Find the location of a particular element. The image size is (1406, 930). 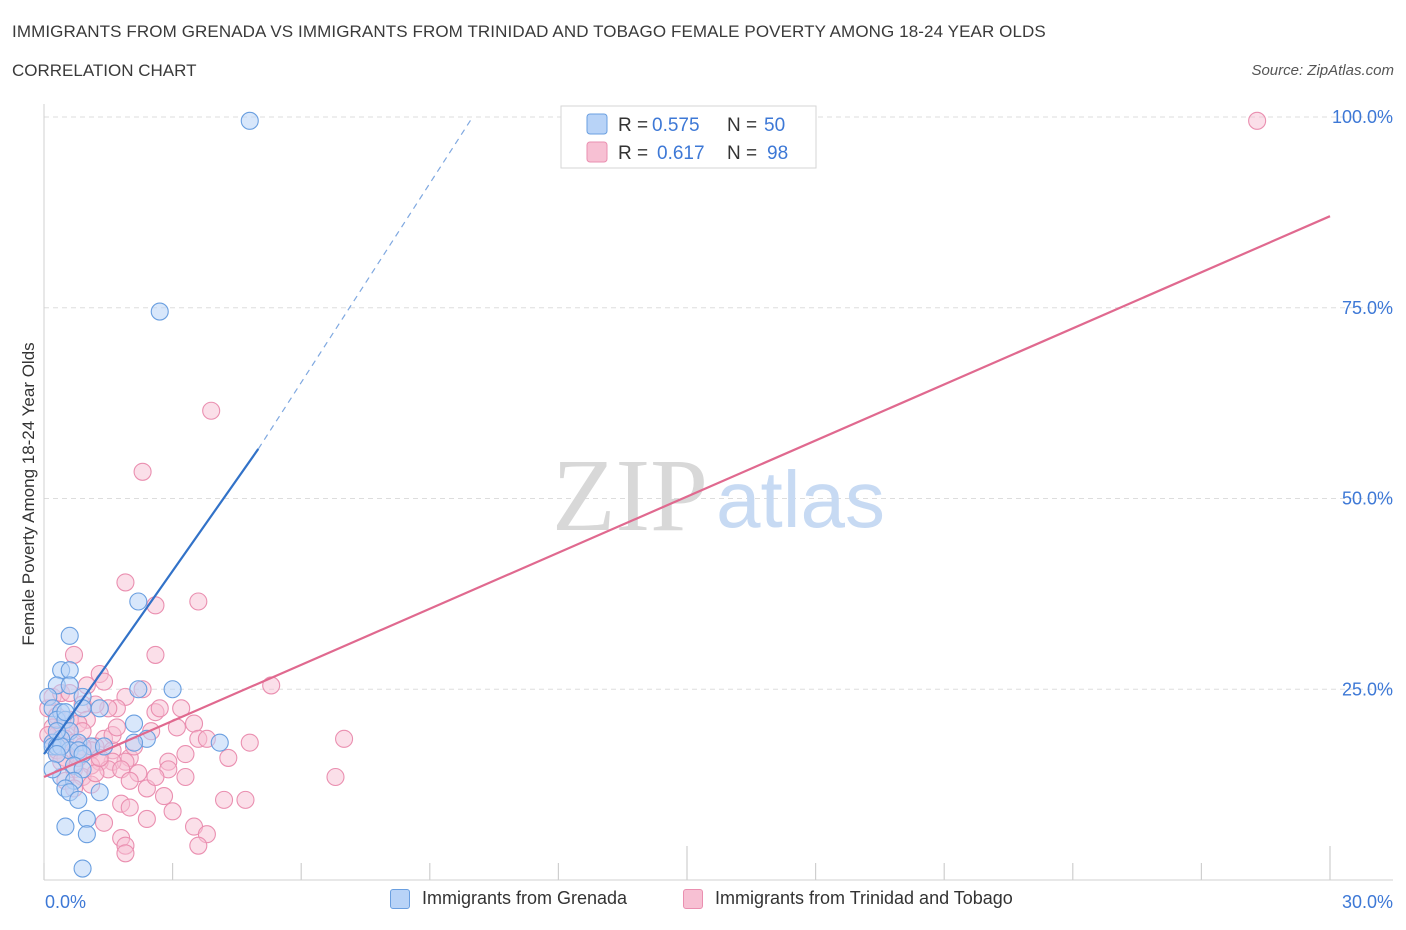

legend-item-grenada: Immigrants from Grenada is located at coordinates (508, 898).